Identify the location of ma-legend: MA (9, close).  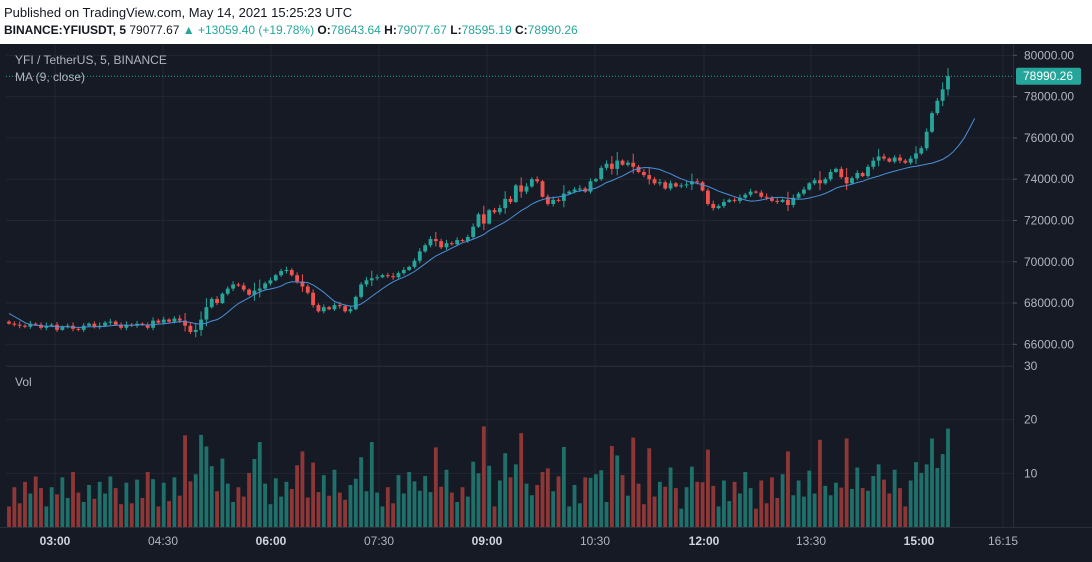
(50, 77).